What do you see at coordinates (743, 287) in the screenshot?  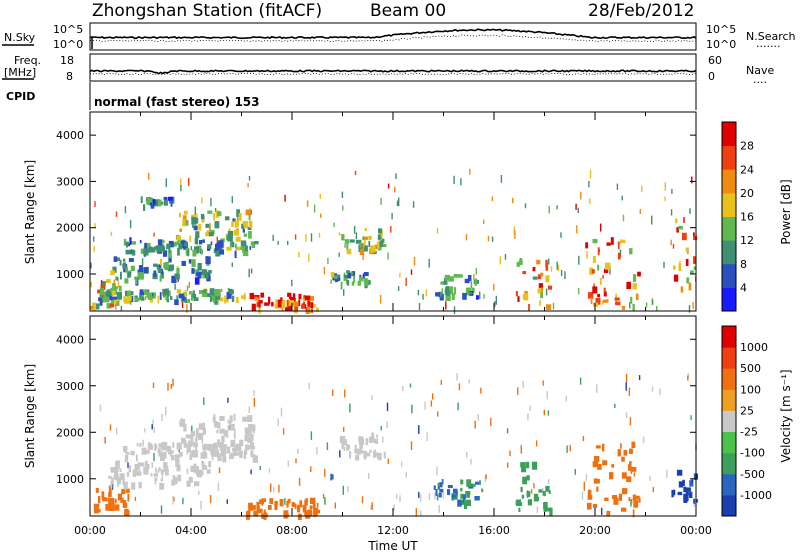 I see `colorbar-tick-label: 4` at bounding box center [743, 287].